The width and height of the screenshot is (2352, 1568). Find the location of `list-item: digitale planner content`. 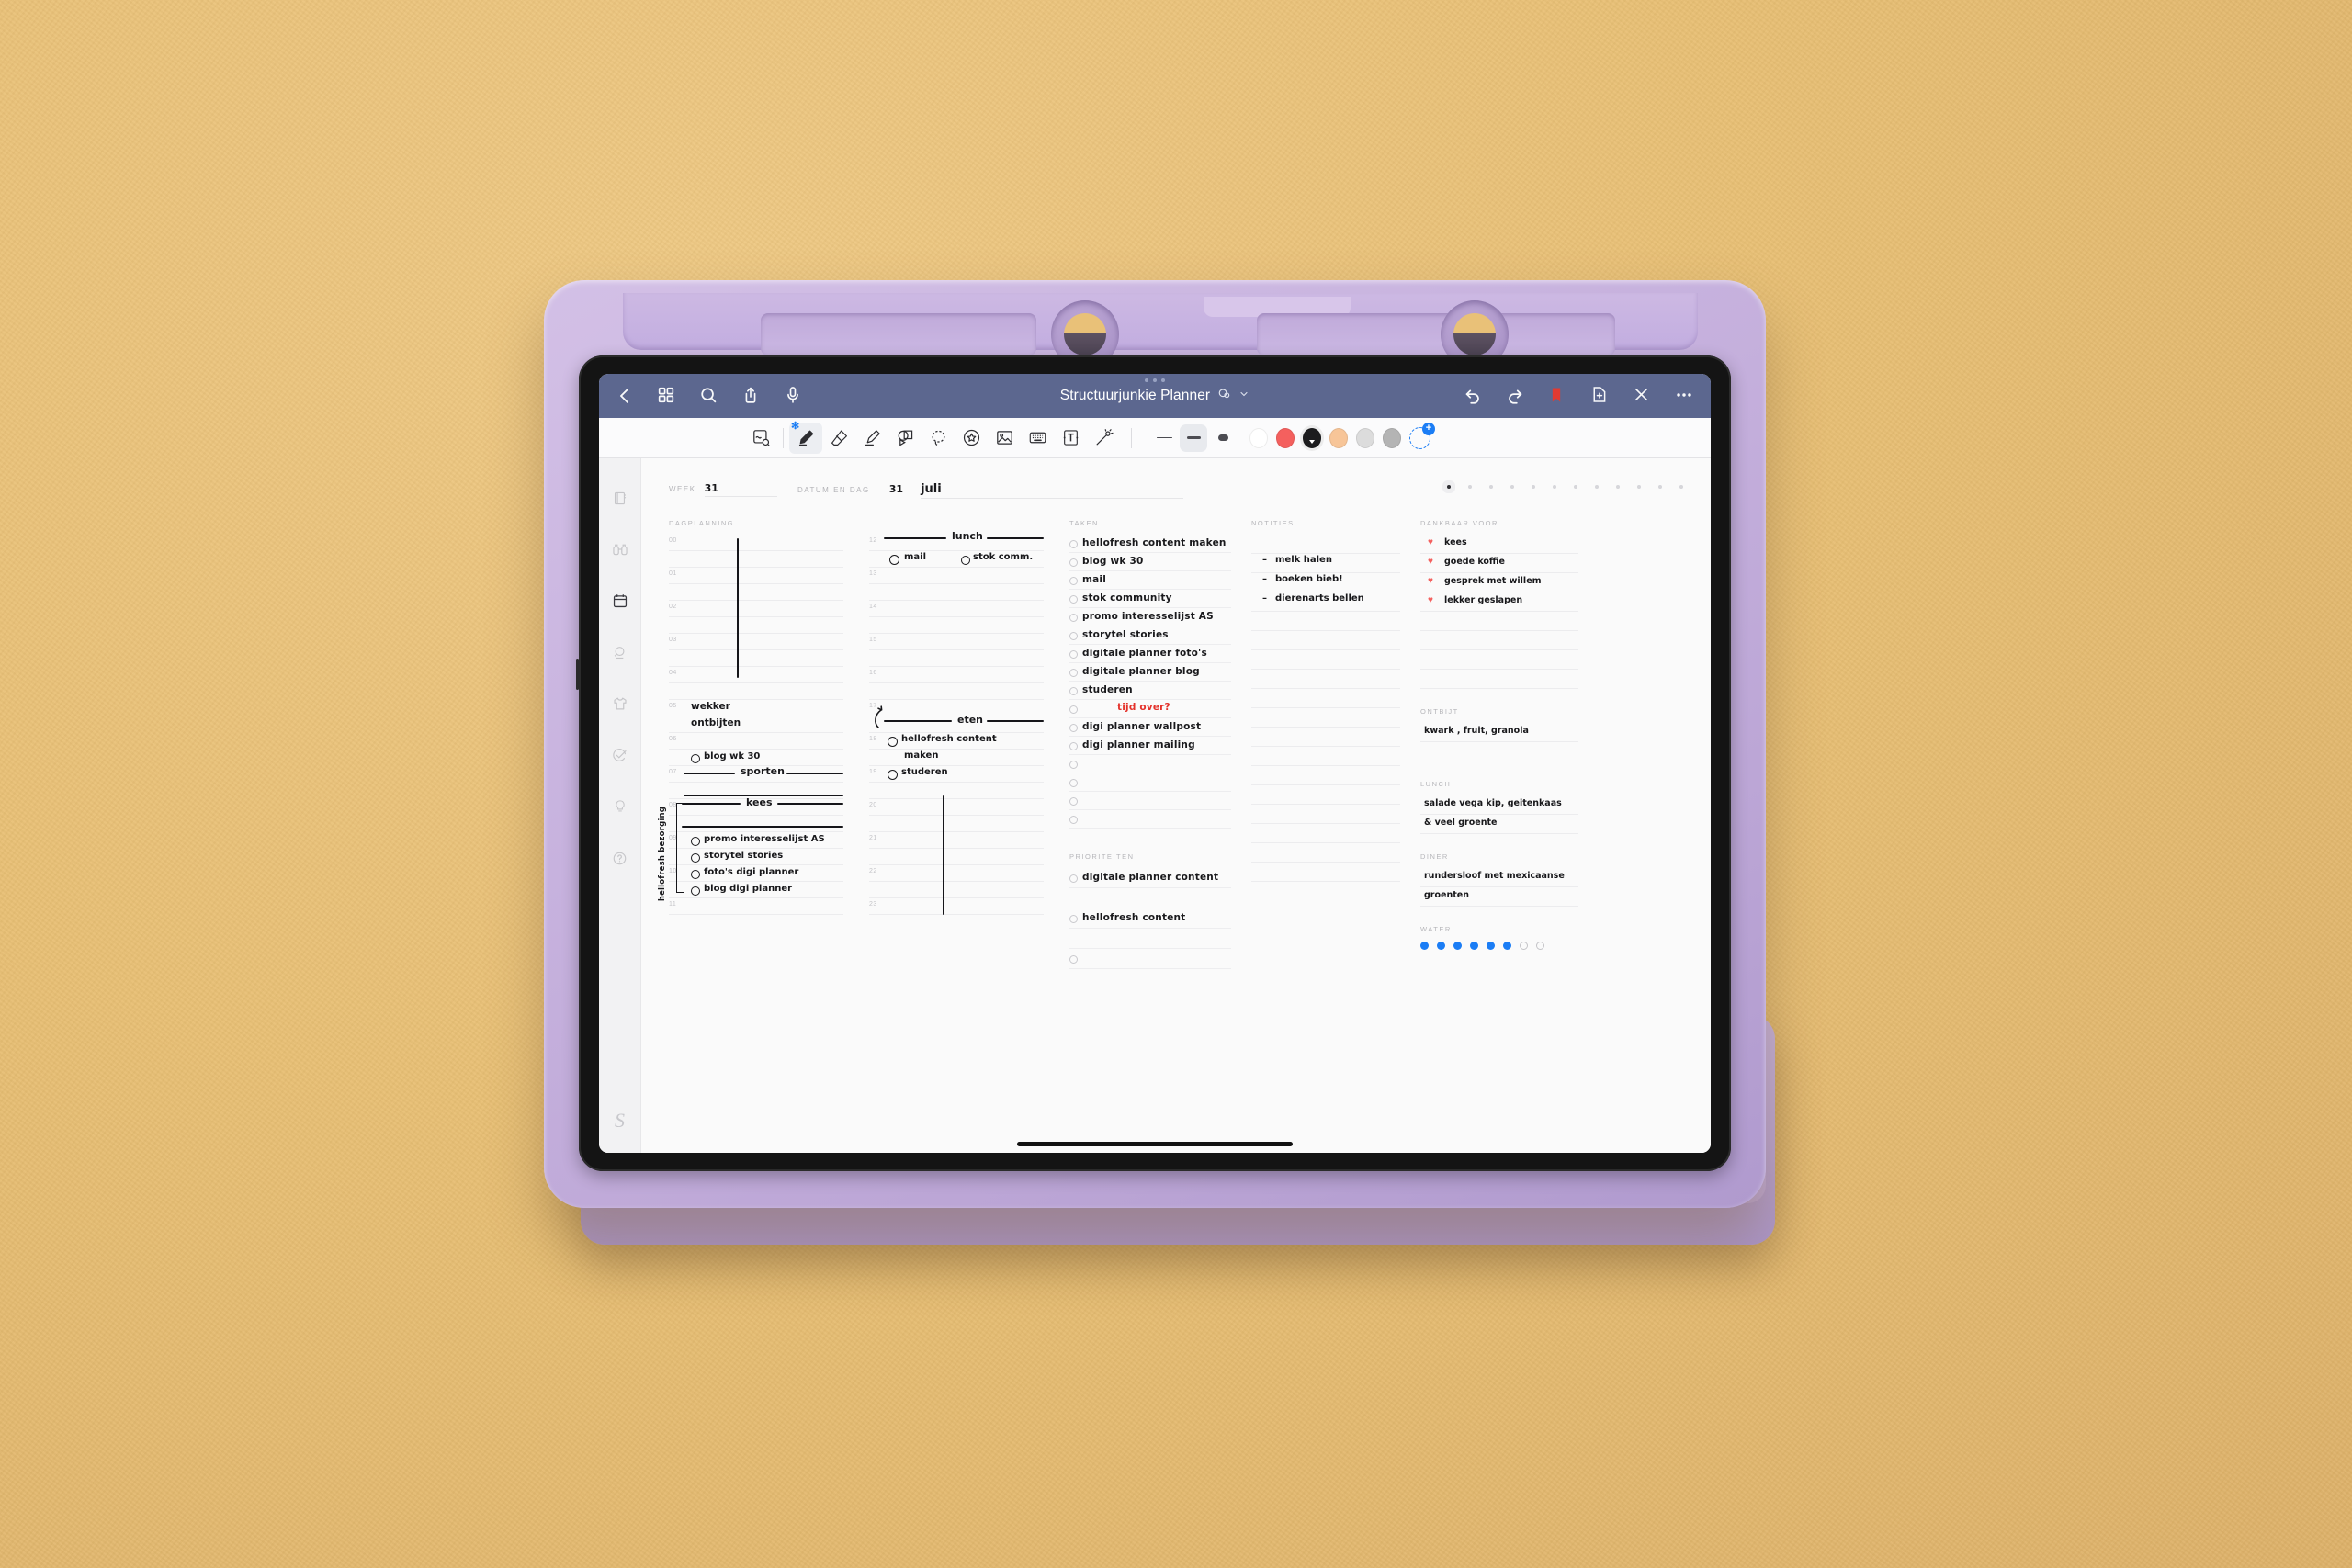

list-item: digitale planner content is located at coordinates (1150, 878).